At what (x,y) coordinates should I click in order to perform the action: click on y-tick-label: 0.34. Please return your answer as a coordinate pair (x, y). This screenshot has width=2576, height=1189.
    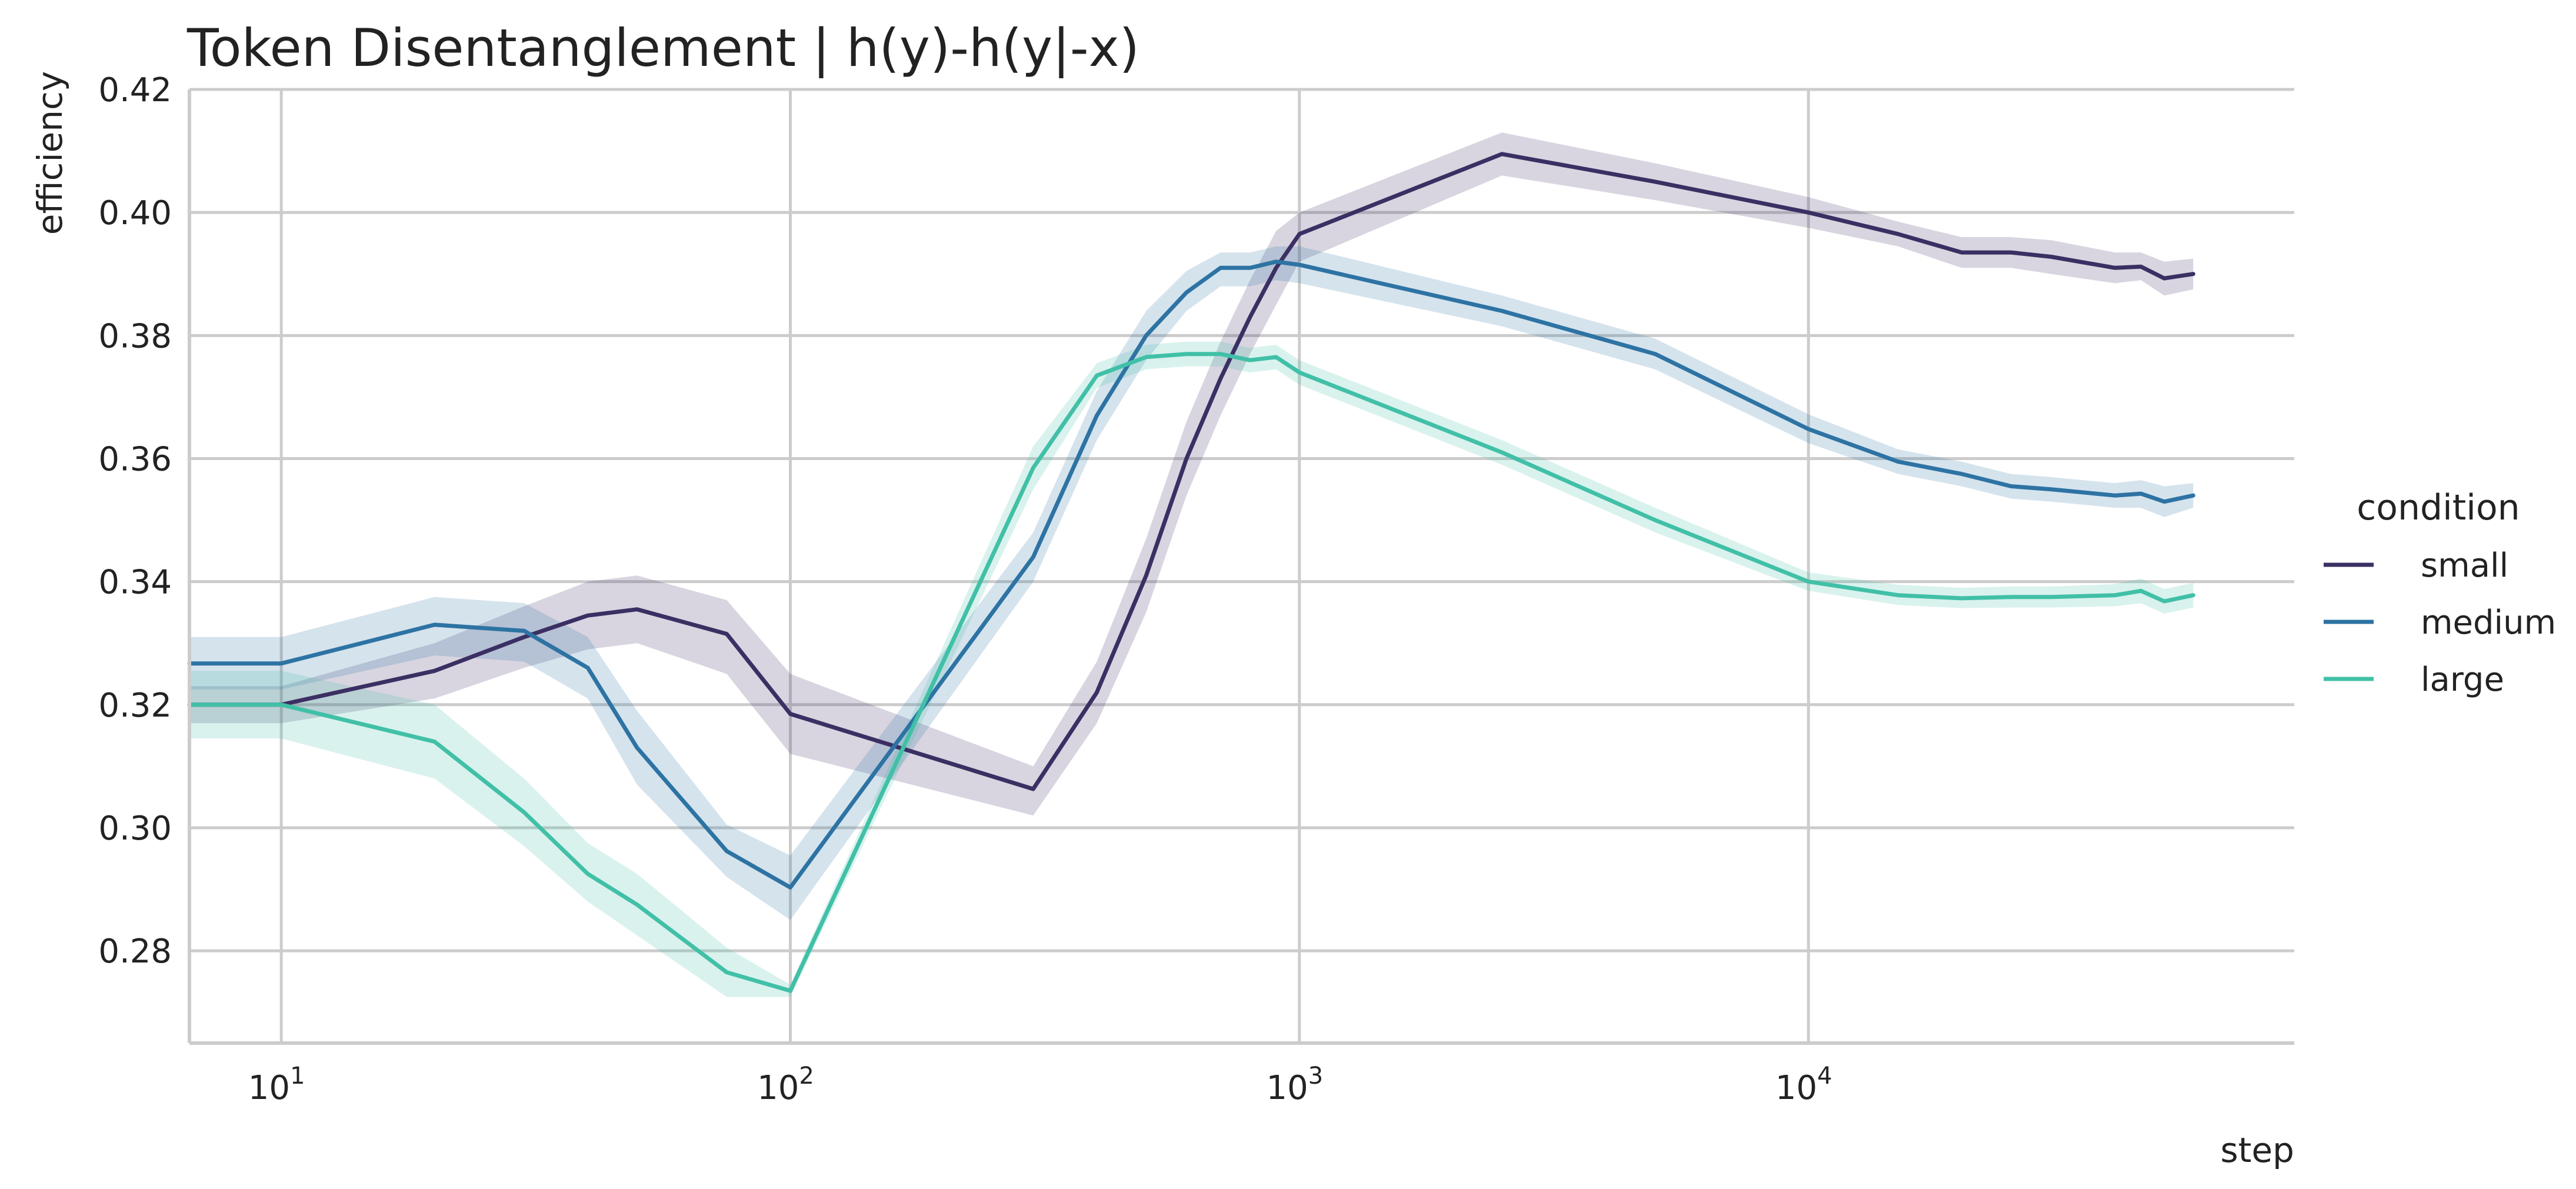
    Looking at the image, I should click on (135, 583).